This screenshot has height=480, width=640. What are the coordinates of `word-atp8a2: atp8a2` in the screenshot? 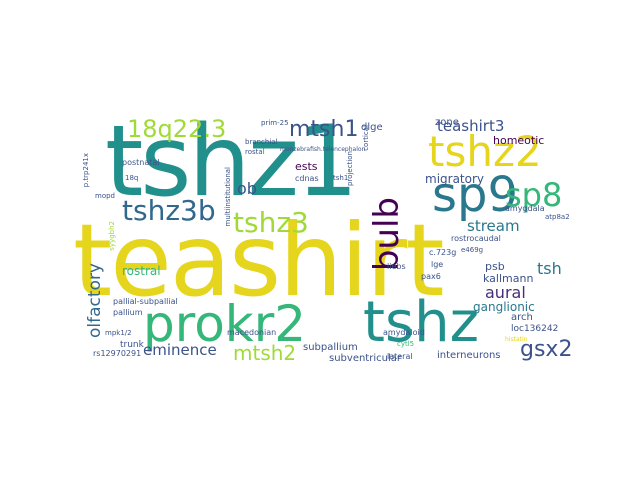 It's located at (557, 217).